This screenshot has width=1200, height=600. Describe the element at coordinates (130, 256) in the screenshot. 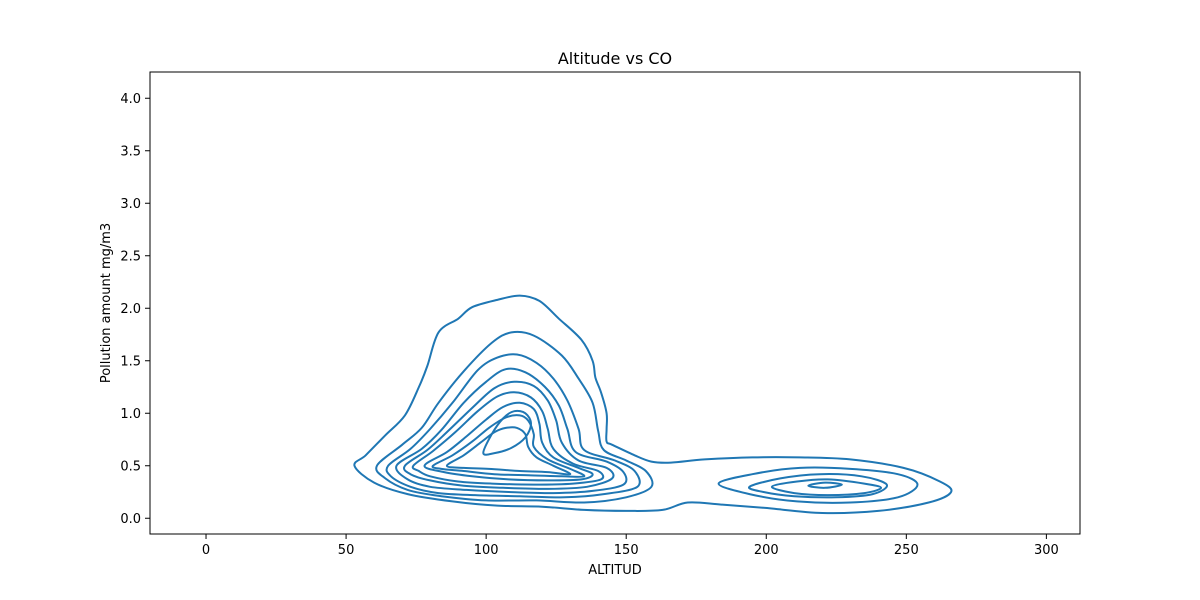

I see `y-tick-label: 2.5` at that location.